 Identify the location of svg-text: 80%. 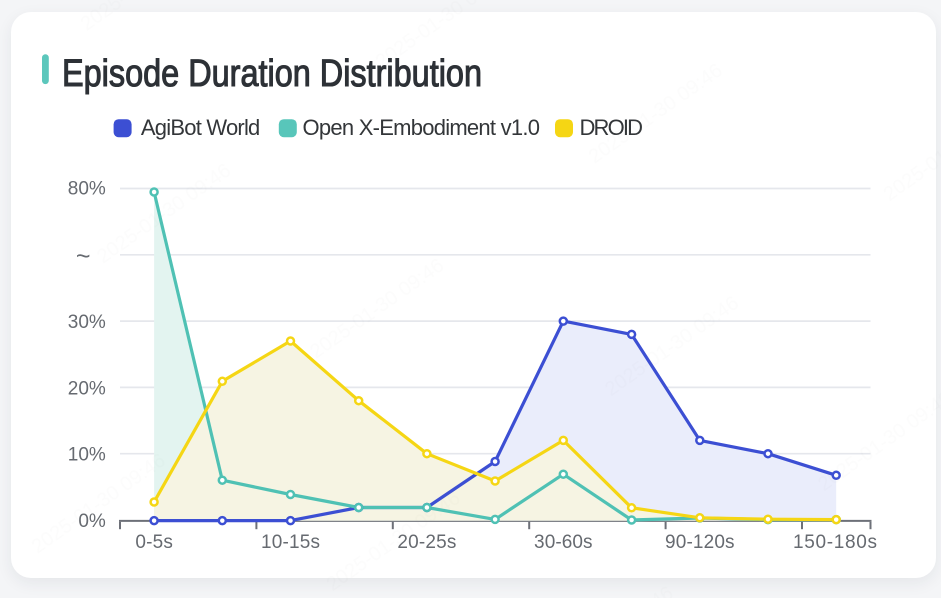
(87, 189).